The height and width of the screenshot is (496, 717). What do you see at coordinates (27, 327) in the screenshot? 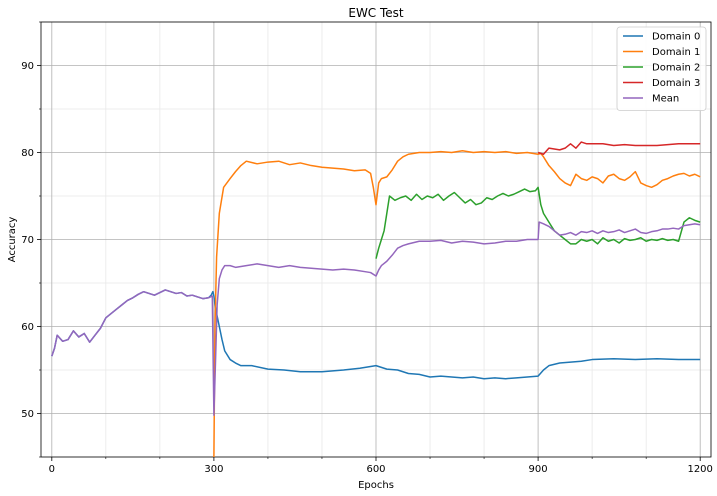
I see `y-tick-label: 60` at bounding box center [27, 327].